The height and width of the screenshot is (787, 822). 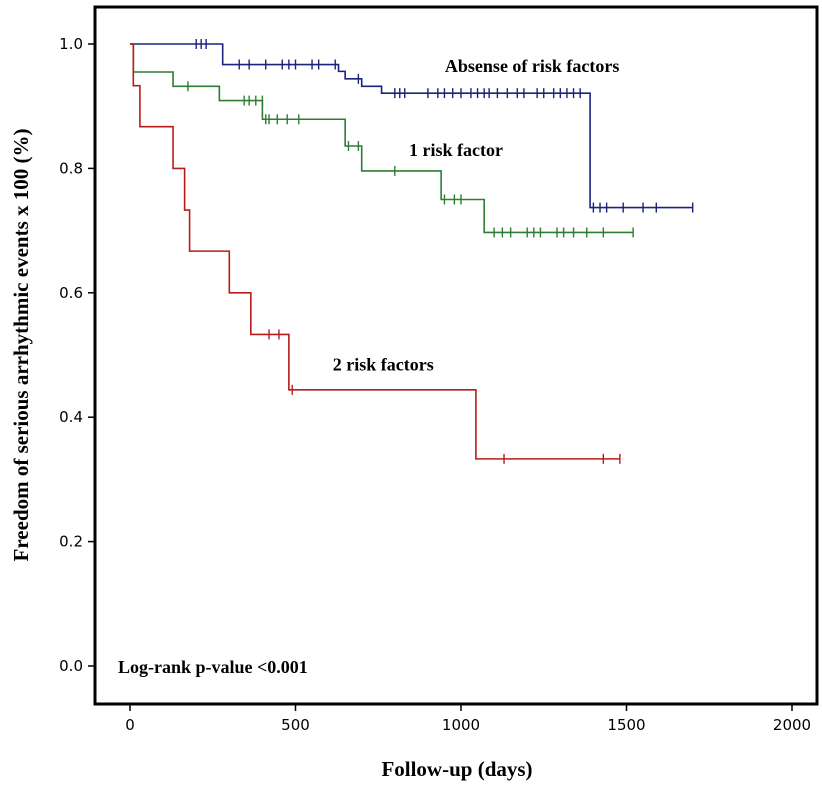 What do you see at coordinates (295, 725) in the screenshot?
I see `x-tick-label: 500` at bounding box center [295, 725].